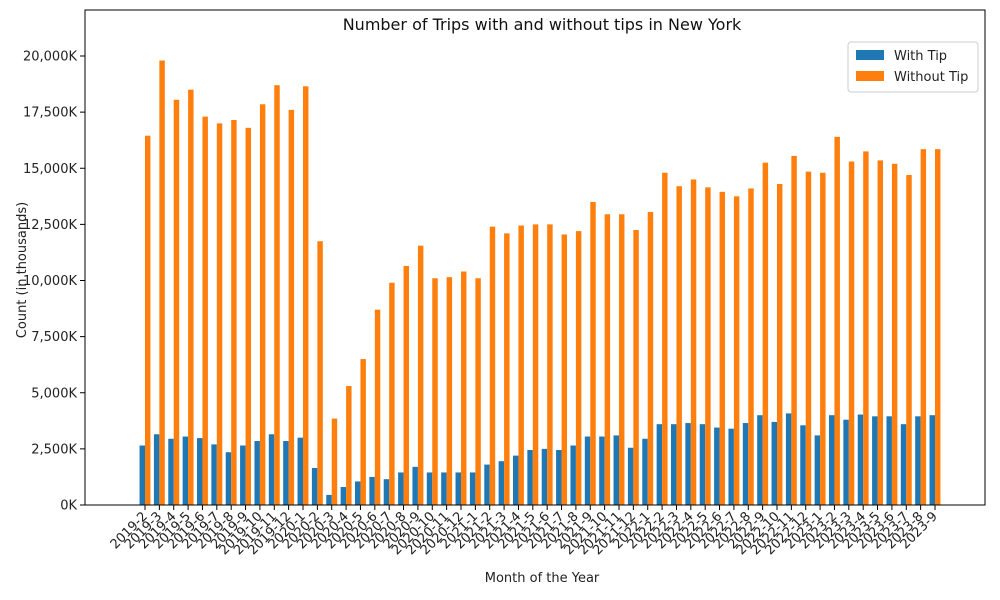 Image resolution: width=1000 pixels, height=600 pixels. What do you see at coordinates (68, 506) in the screenshot?
I see `y-tick-label: 0K` at bounding box center [68, 506].